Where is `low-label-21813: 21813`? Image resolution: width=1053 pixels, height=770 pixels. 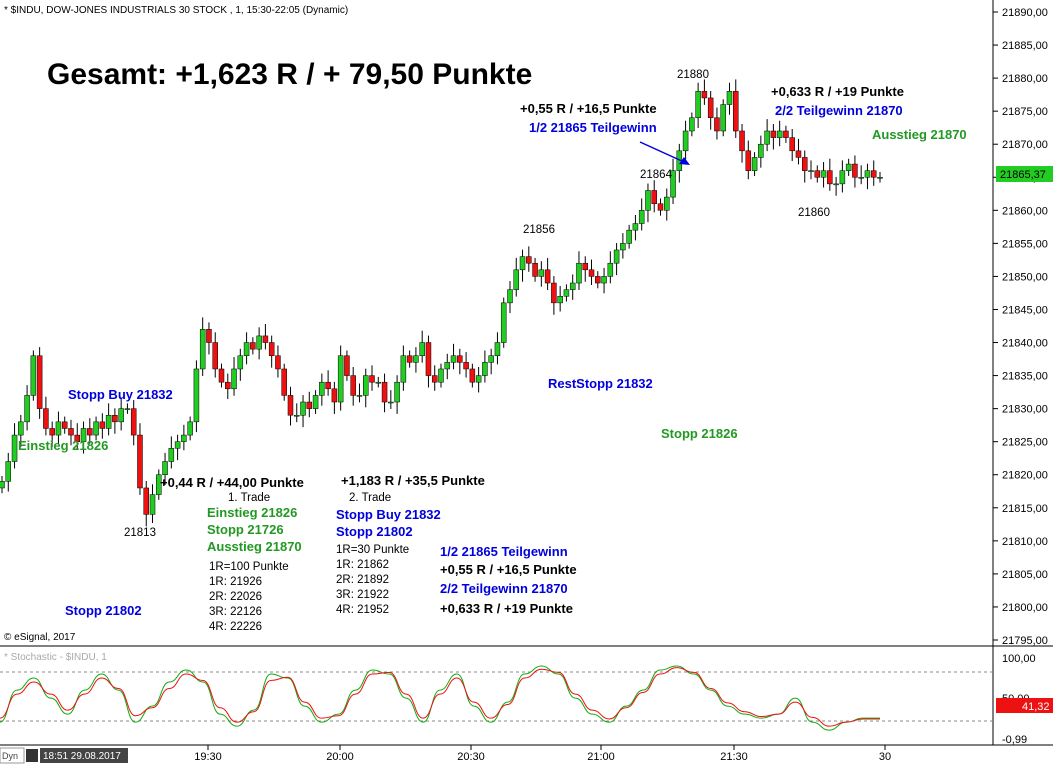
low-label-21813: 21813 is located at coordinates (140, 533).